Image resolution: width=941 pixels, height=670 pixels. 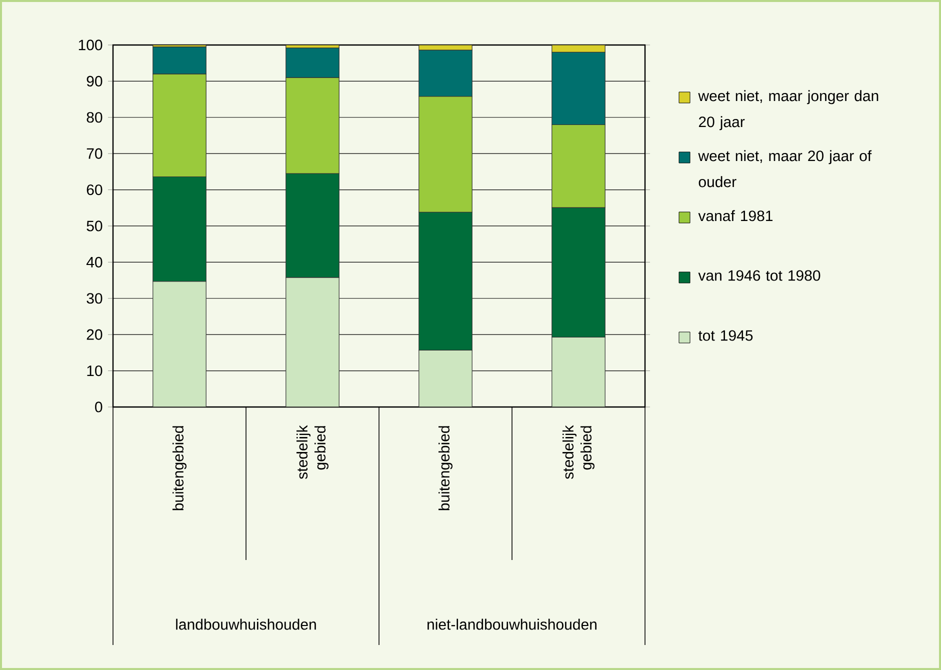 I want to click on y-tick-label: 20, so click(x=94, y=334).